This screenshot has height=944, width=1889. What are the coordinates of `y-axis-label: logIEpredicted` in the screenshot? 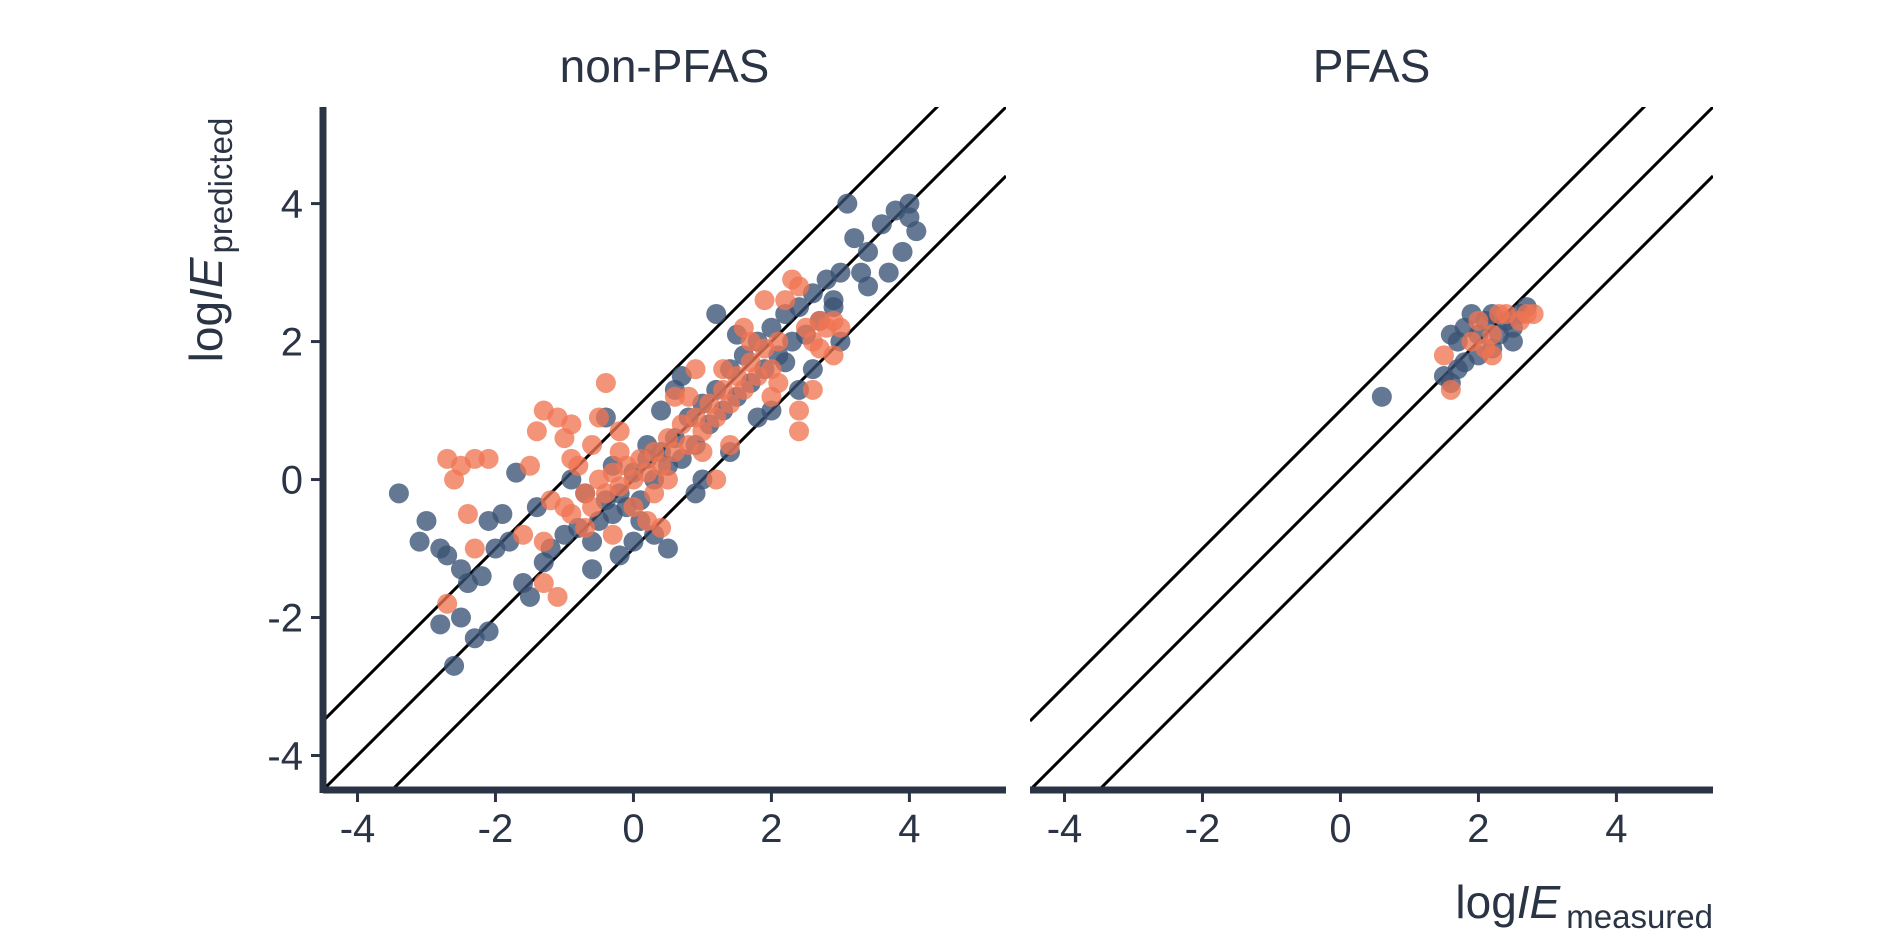 It's located at (209, 240).